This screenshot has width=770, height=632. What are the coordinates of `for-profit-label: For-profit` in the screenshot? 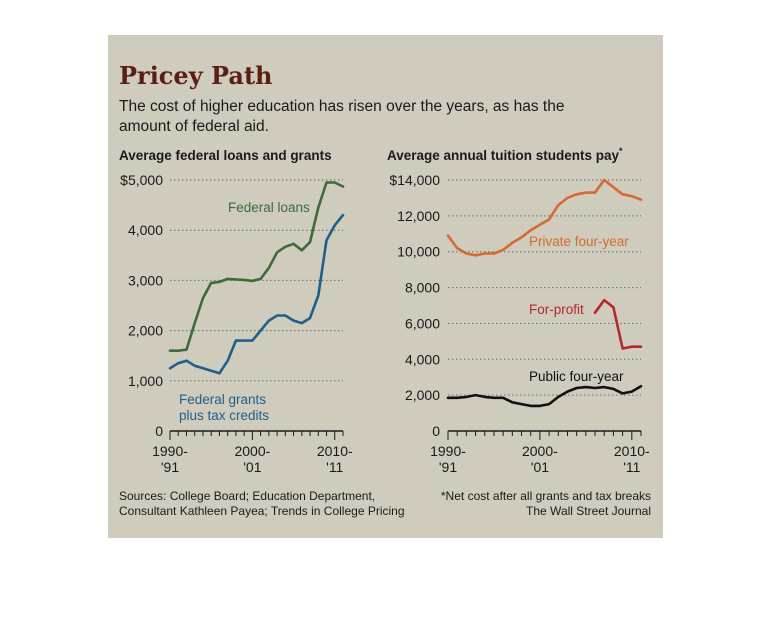 It's located at (556, 309).